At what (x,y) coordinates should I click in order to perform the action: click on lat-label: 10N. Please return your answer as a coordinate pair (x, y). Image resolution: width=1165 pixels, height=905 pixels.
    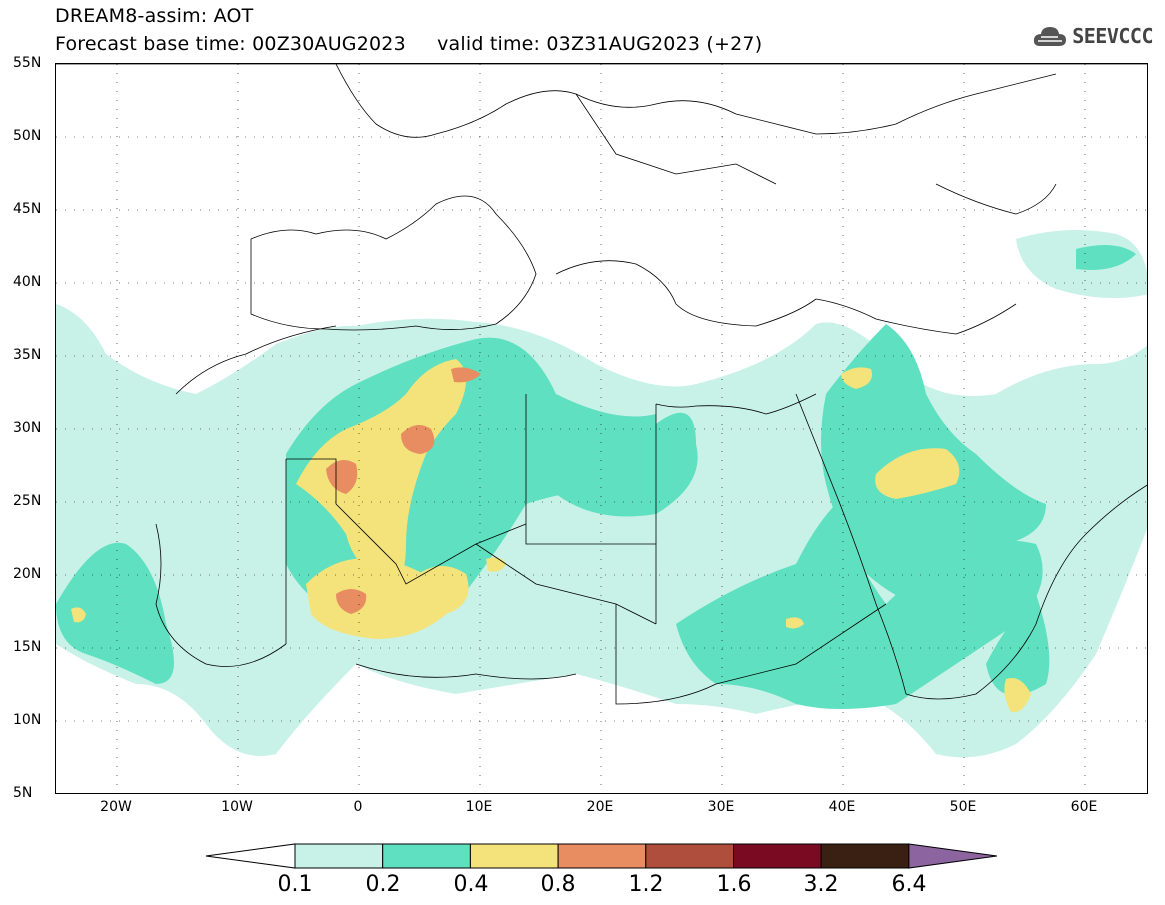
    Looking at the image, I should click on (27, 720).